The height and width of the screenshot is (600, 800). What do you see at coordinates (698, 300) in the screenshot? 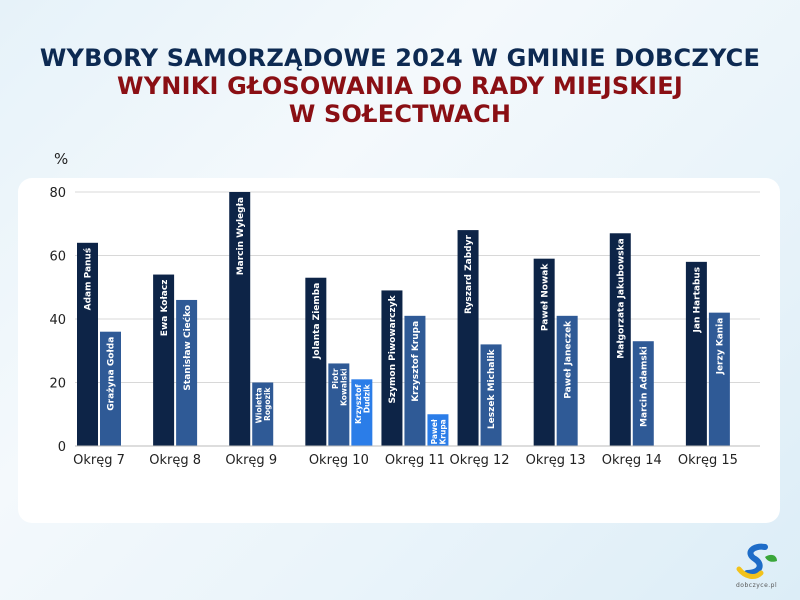
I see `bar-label: Jan Hartabus` at bounding box center [698, 300].